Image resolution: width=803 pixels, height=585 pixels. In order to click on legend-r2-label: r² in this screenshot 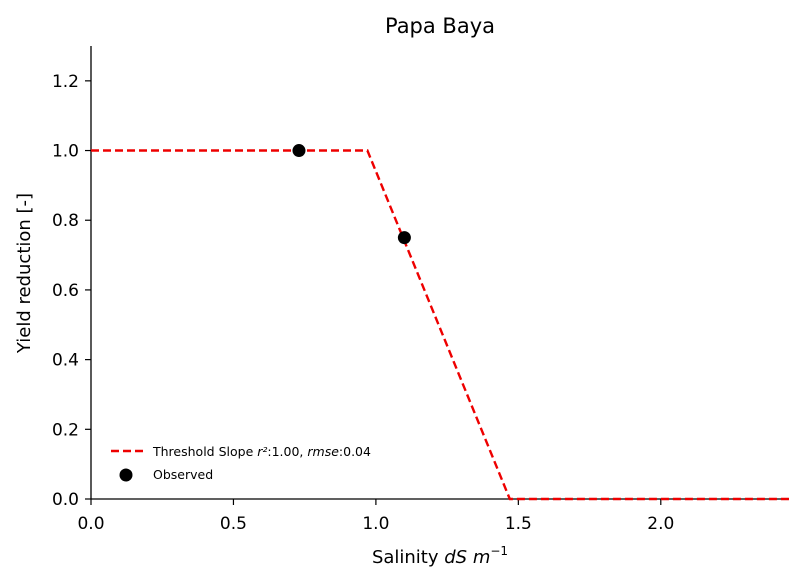, I will do `click(262, 451)`.